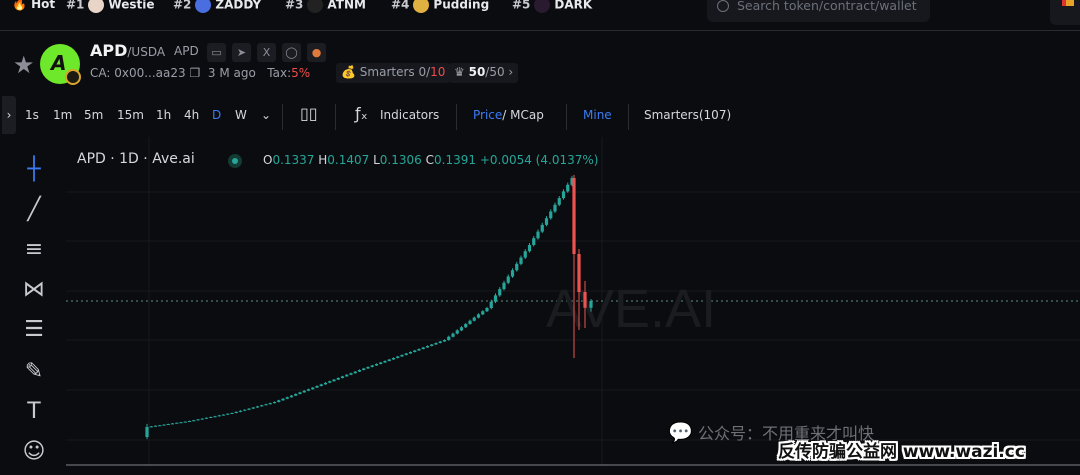 This screenshot has width=1080, height=475. I want to click on timeframe-1h: 1h, so click(164, 115).